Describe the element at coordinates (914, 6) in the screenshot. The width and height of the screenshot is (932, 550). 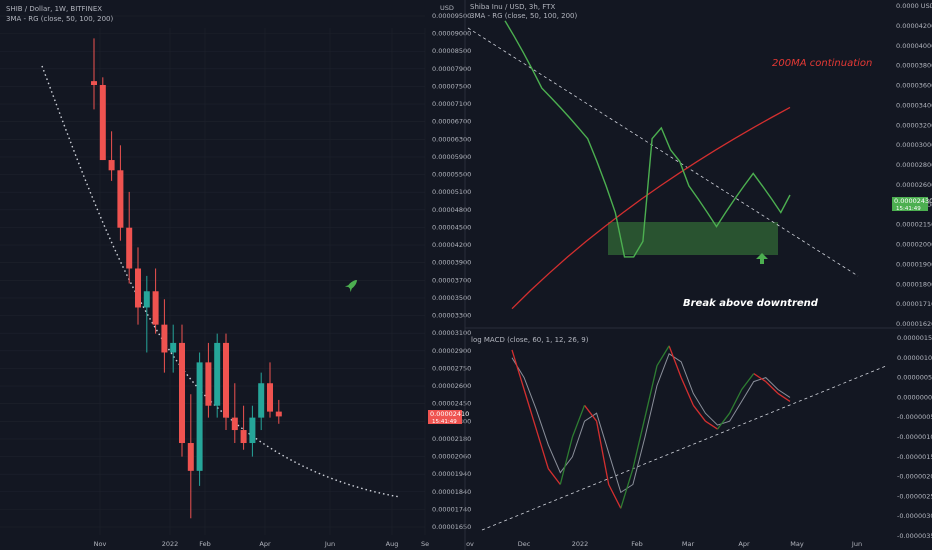
I see `right-top-y-tick: 0.0000 USD` at that location.